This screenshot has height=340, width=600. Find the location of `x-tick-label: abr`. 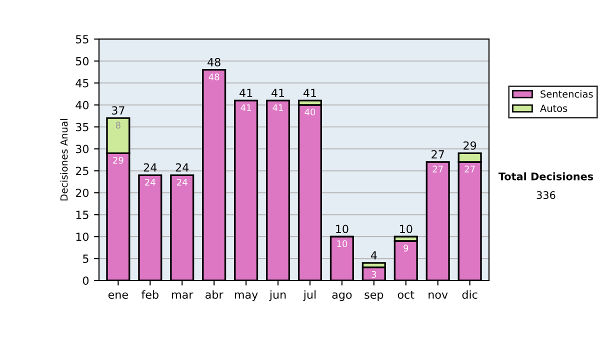

x-tick-label: abr is located at coordinates (215, 294).